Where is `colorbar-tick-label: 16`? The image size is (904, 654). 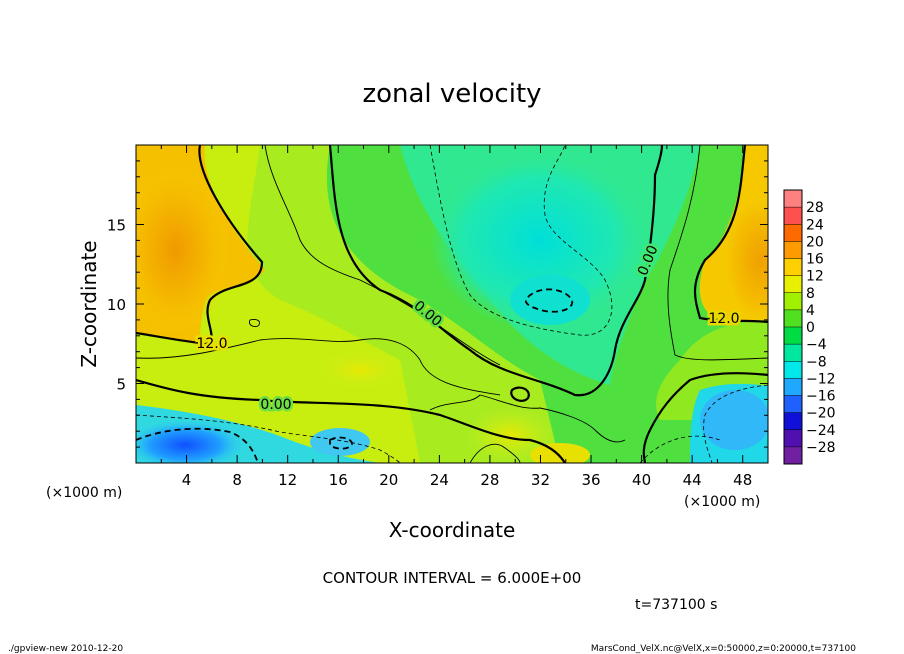 colorbar-tick-label: 16 is located at coordinates (815, 260).